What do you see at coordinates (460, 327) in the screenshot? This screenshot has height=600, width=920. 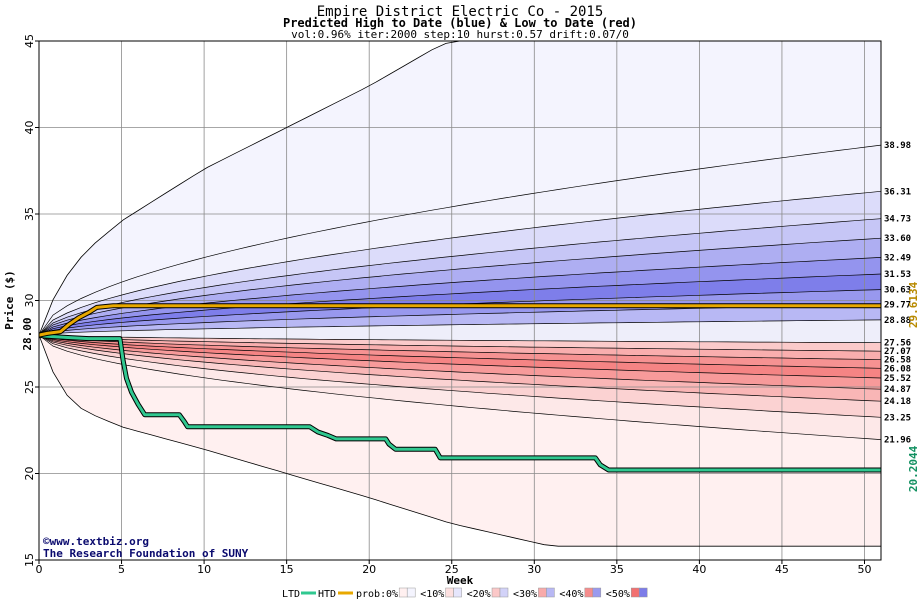 I see `boundary-28.88` at bounding box center [460, 327].